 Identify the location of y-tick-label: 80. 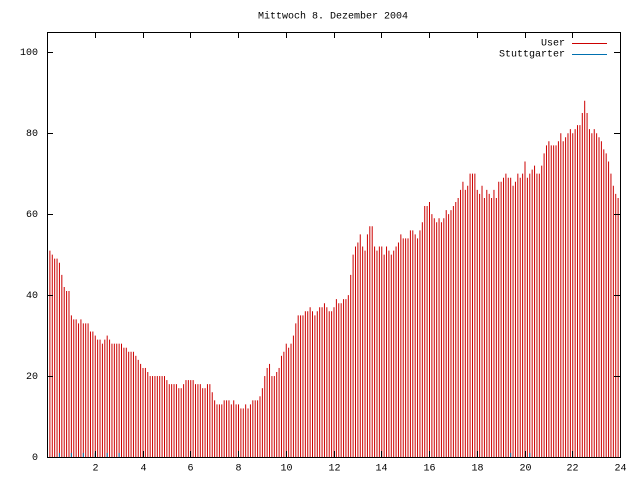
(32, 134).